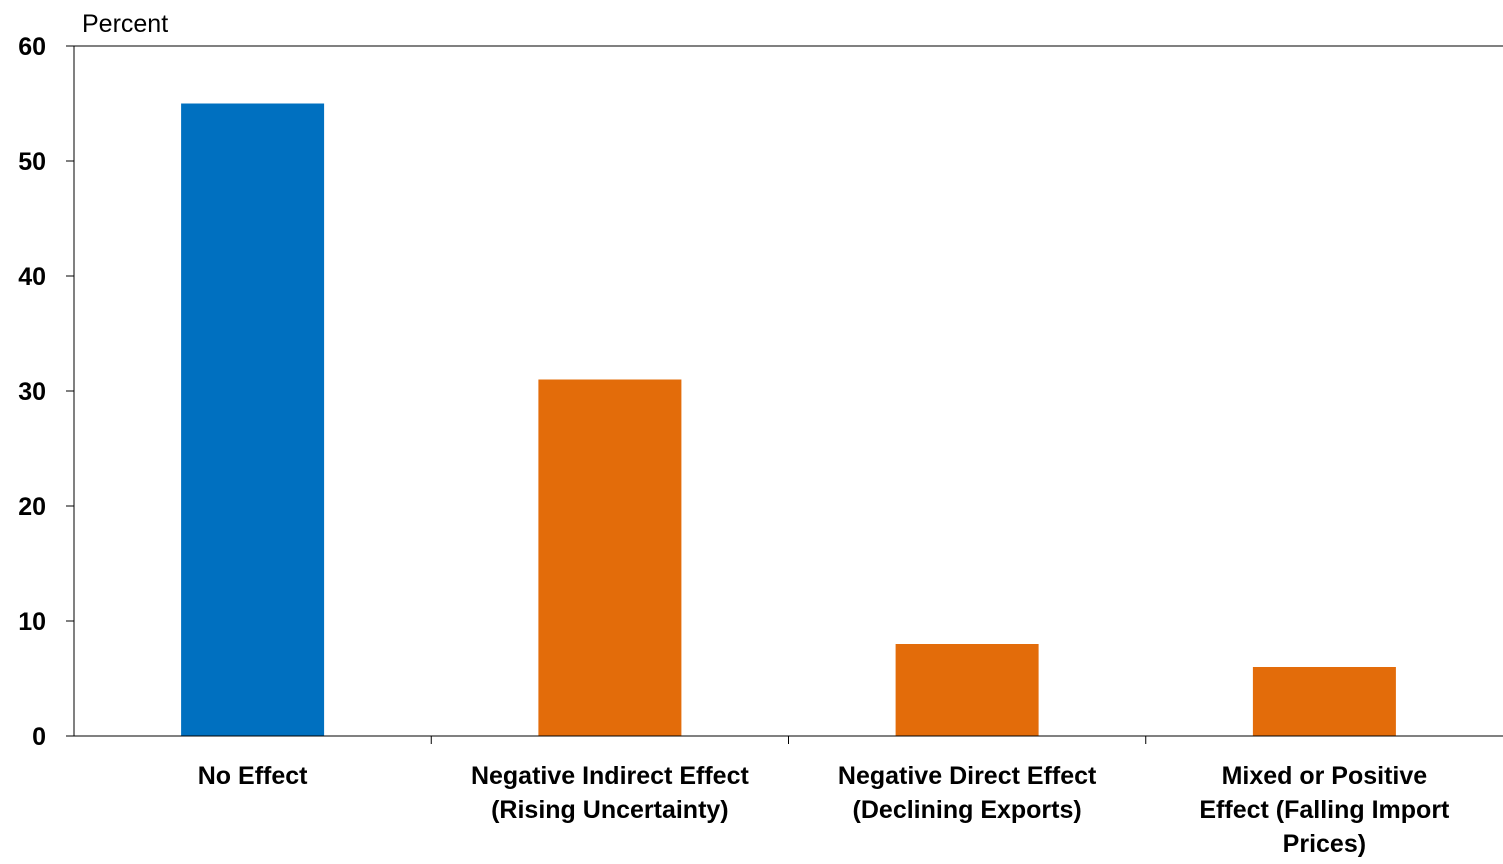 This screenshot has height=864, width=1503. Describe the element at coordinates (1324, 844) in the screenshot. I see `x-category-label-4-line-3: Prices)` at that location.